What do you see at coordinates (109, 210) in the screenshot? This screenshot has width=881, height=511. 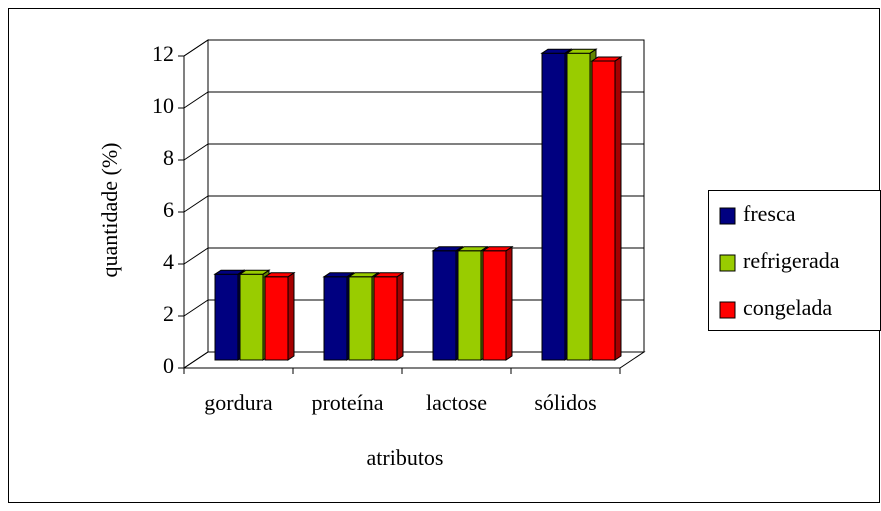 I see `y-axis-title: quantidade (%)` at bounding box center [109, 210].